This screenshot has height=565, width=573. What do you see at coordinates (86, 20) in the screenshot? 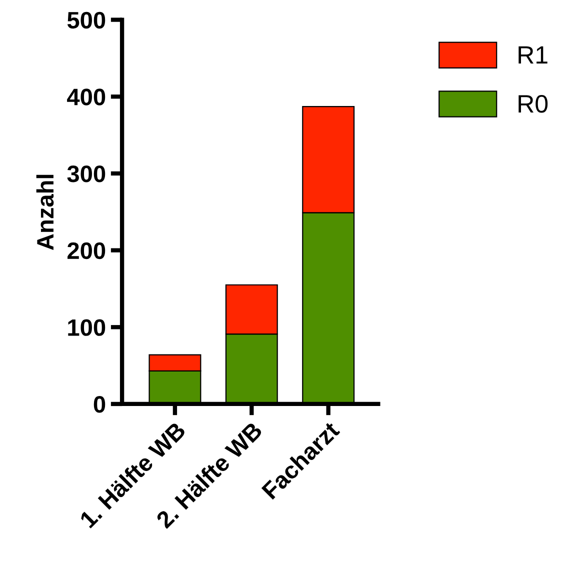
I see `y-tick-label: 500` at bounding box center [86, 20].